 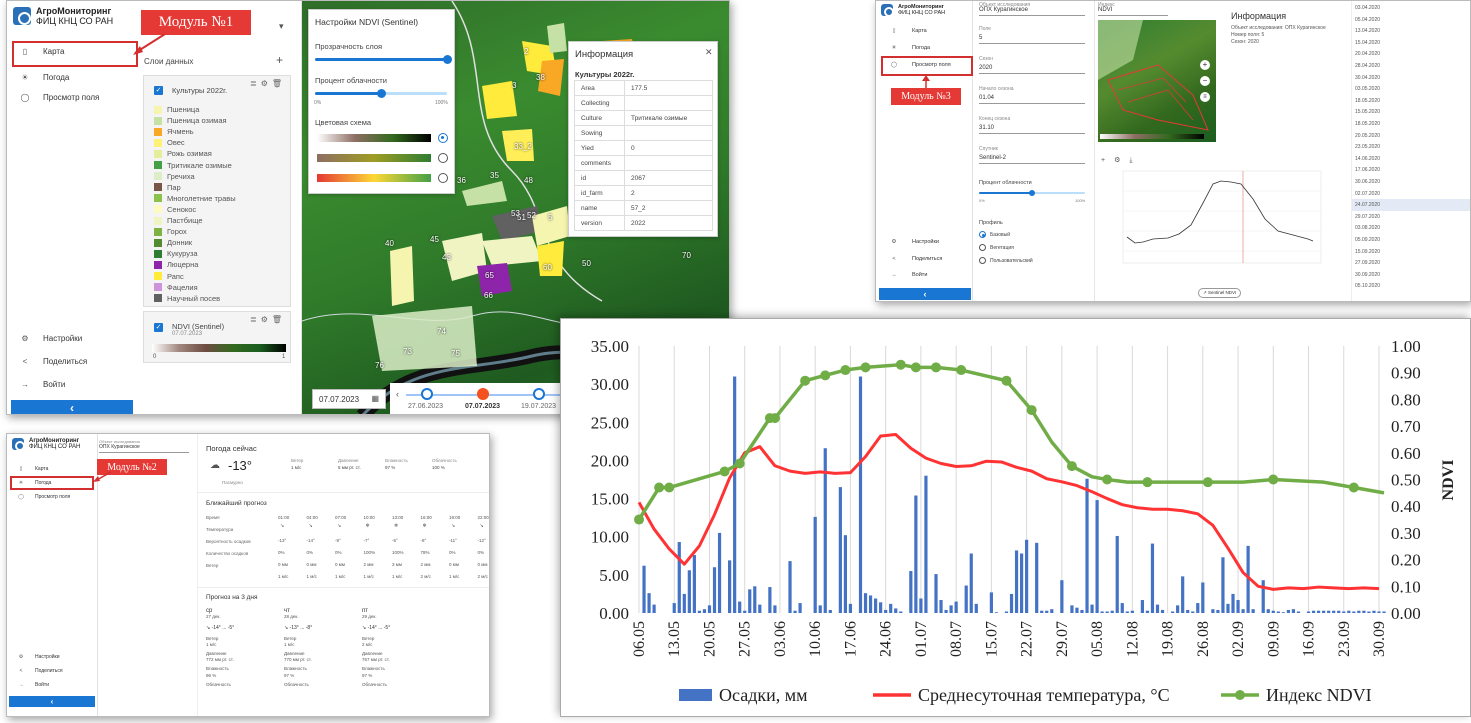 I want to click on scheme-3-radio, so click(x=443, y=178).